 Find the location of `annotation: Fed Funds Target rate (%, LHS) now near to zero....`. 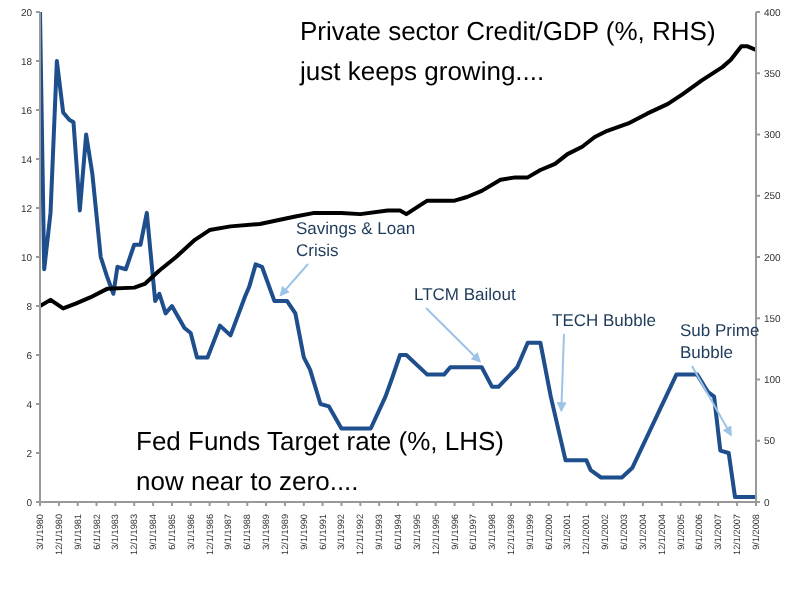

annotation: Fed Funds Target rate (%, LHS) now near to zero.... is located at coordinates (320, 461).